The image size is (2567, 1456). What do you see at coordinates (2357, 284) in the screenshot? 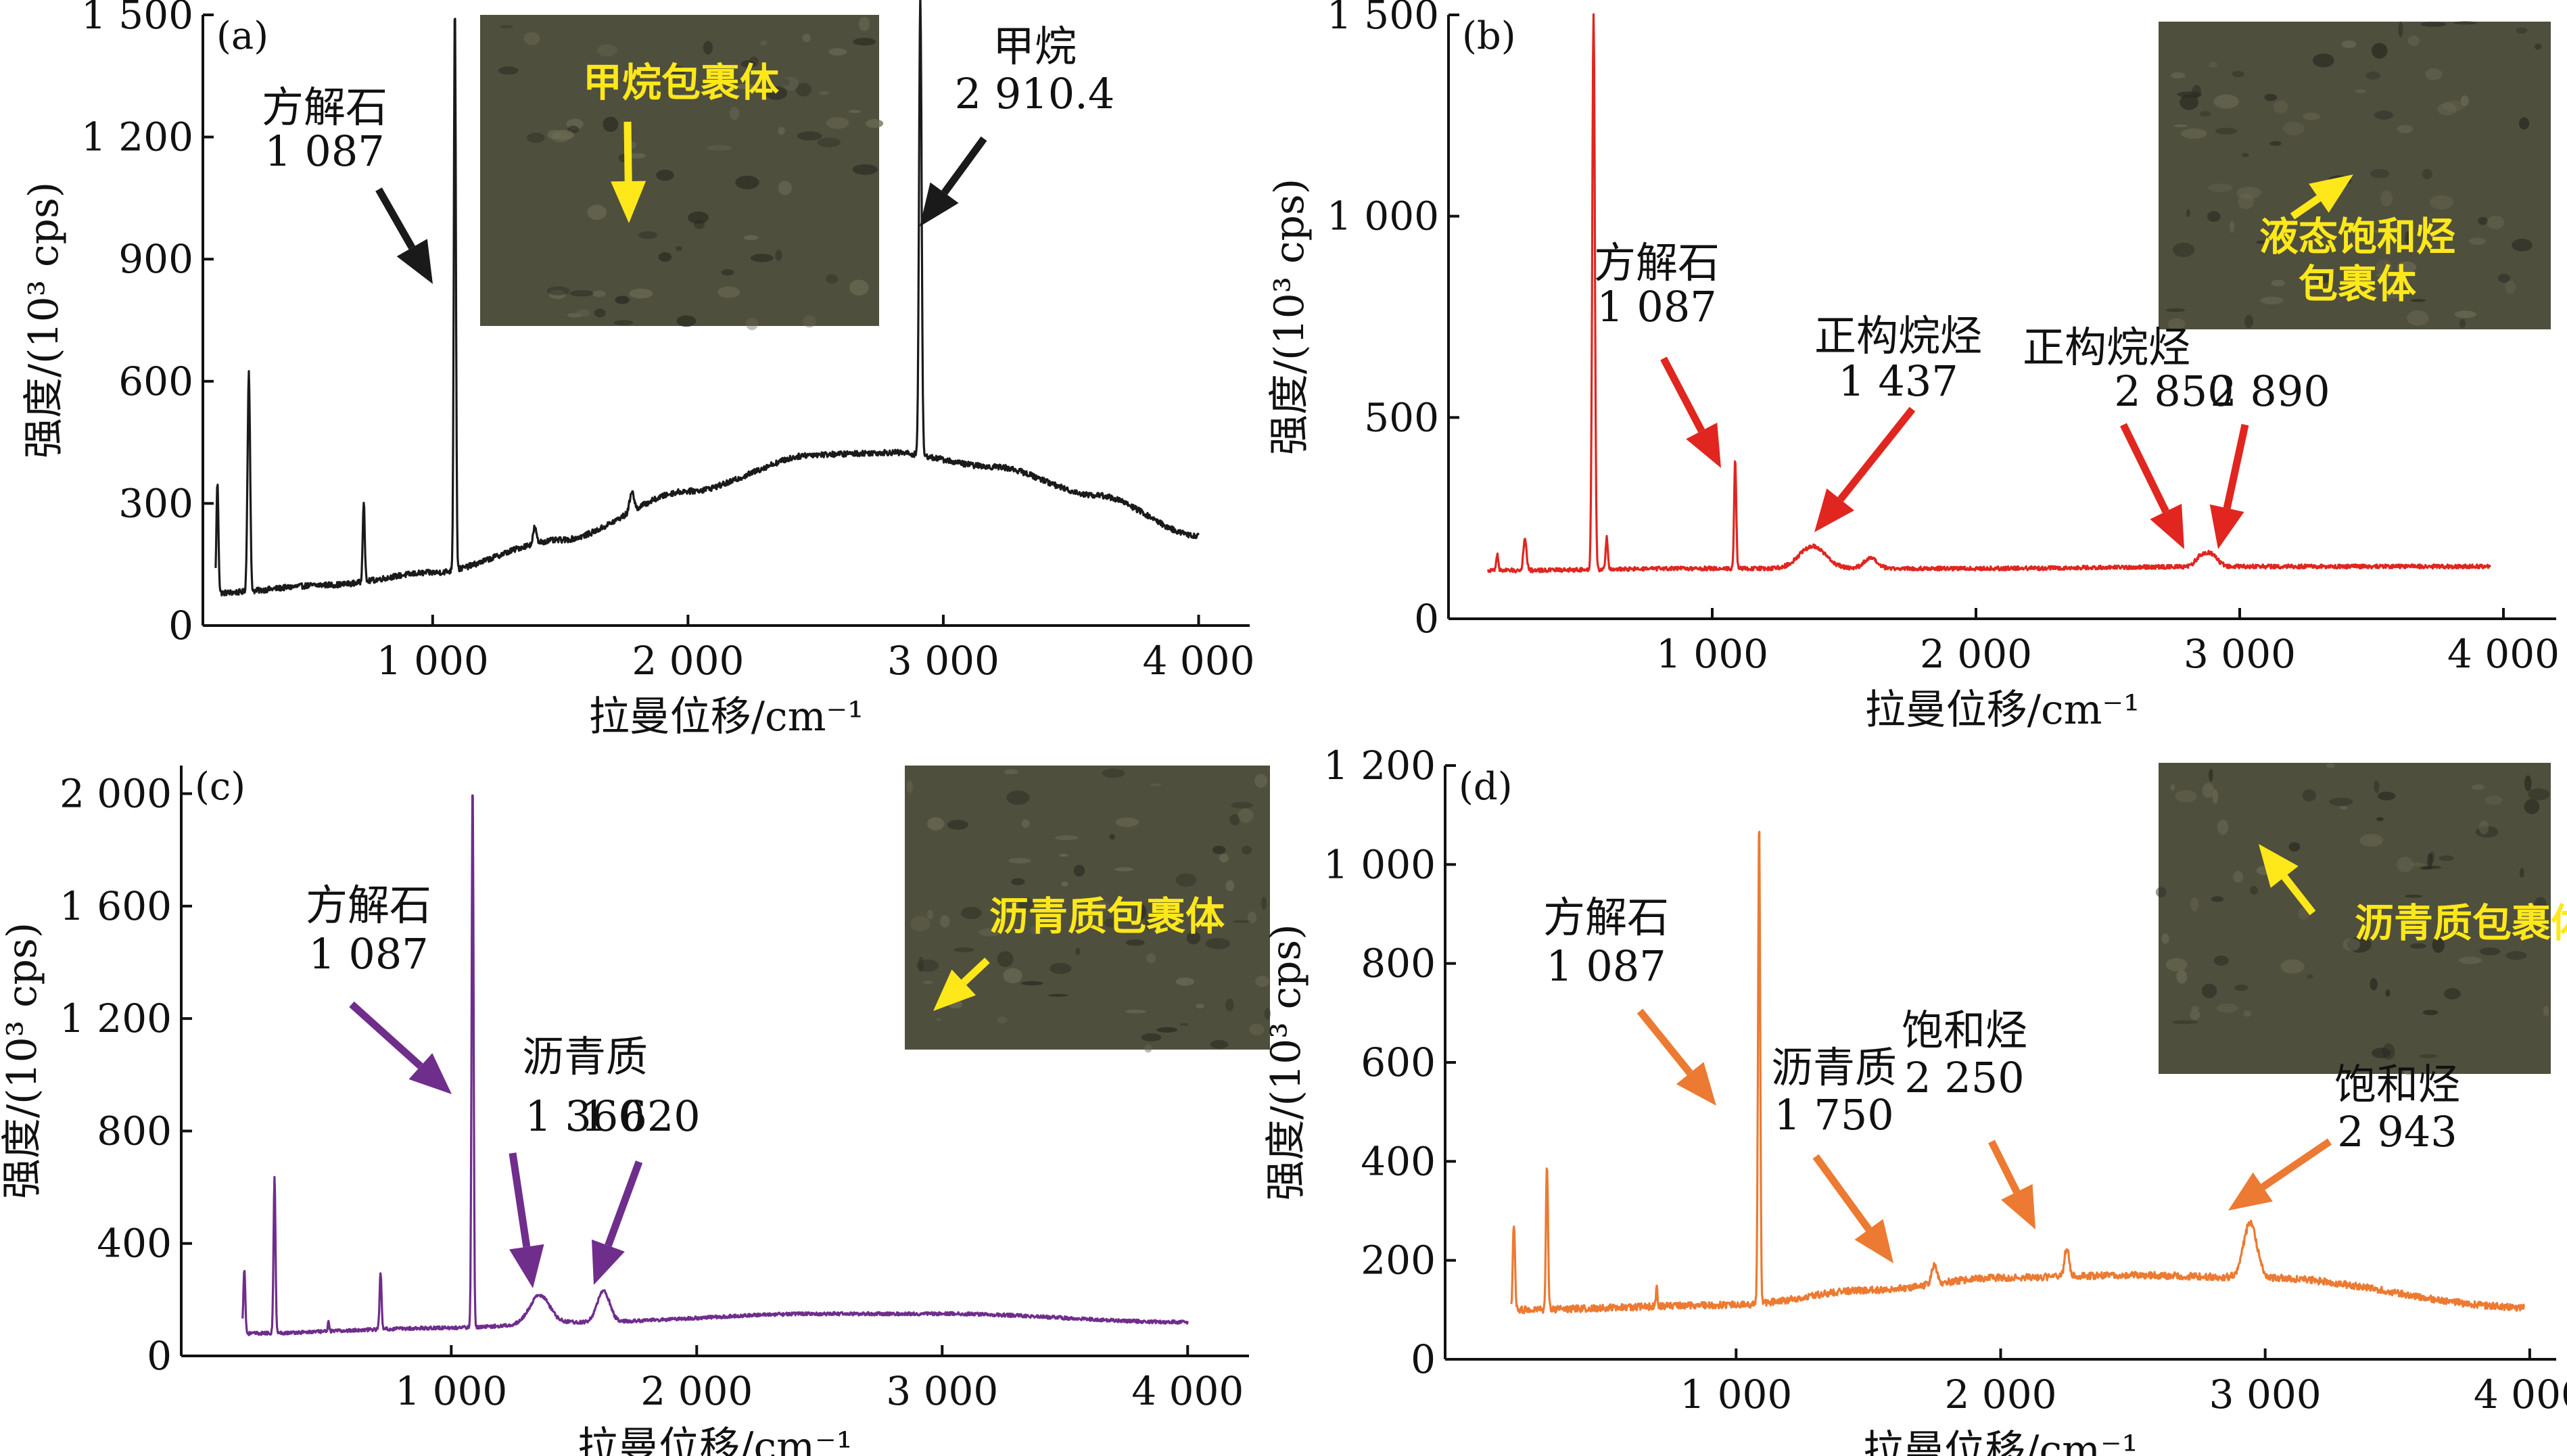
I see `inset-label: 包裹体` at bounding box center [2357, 284].